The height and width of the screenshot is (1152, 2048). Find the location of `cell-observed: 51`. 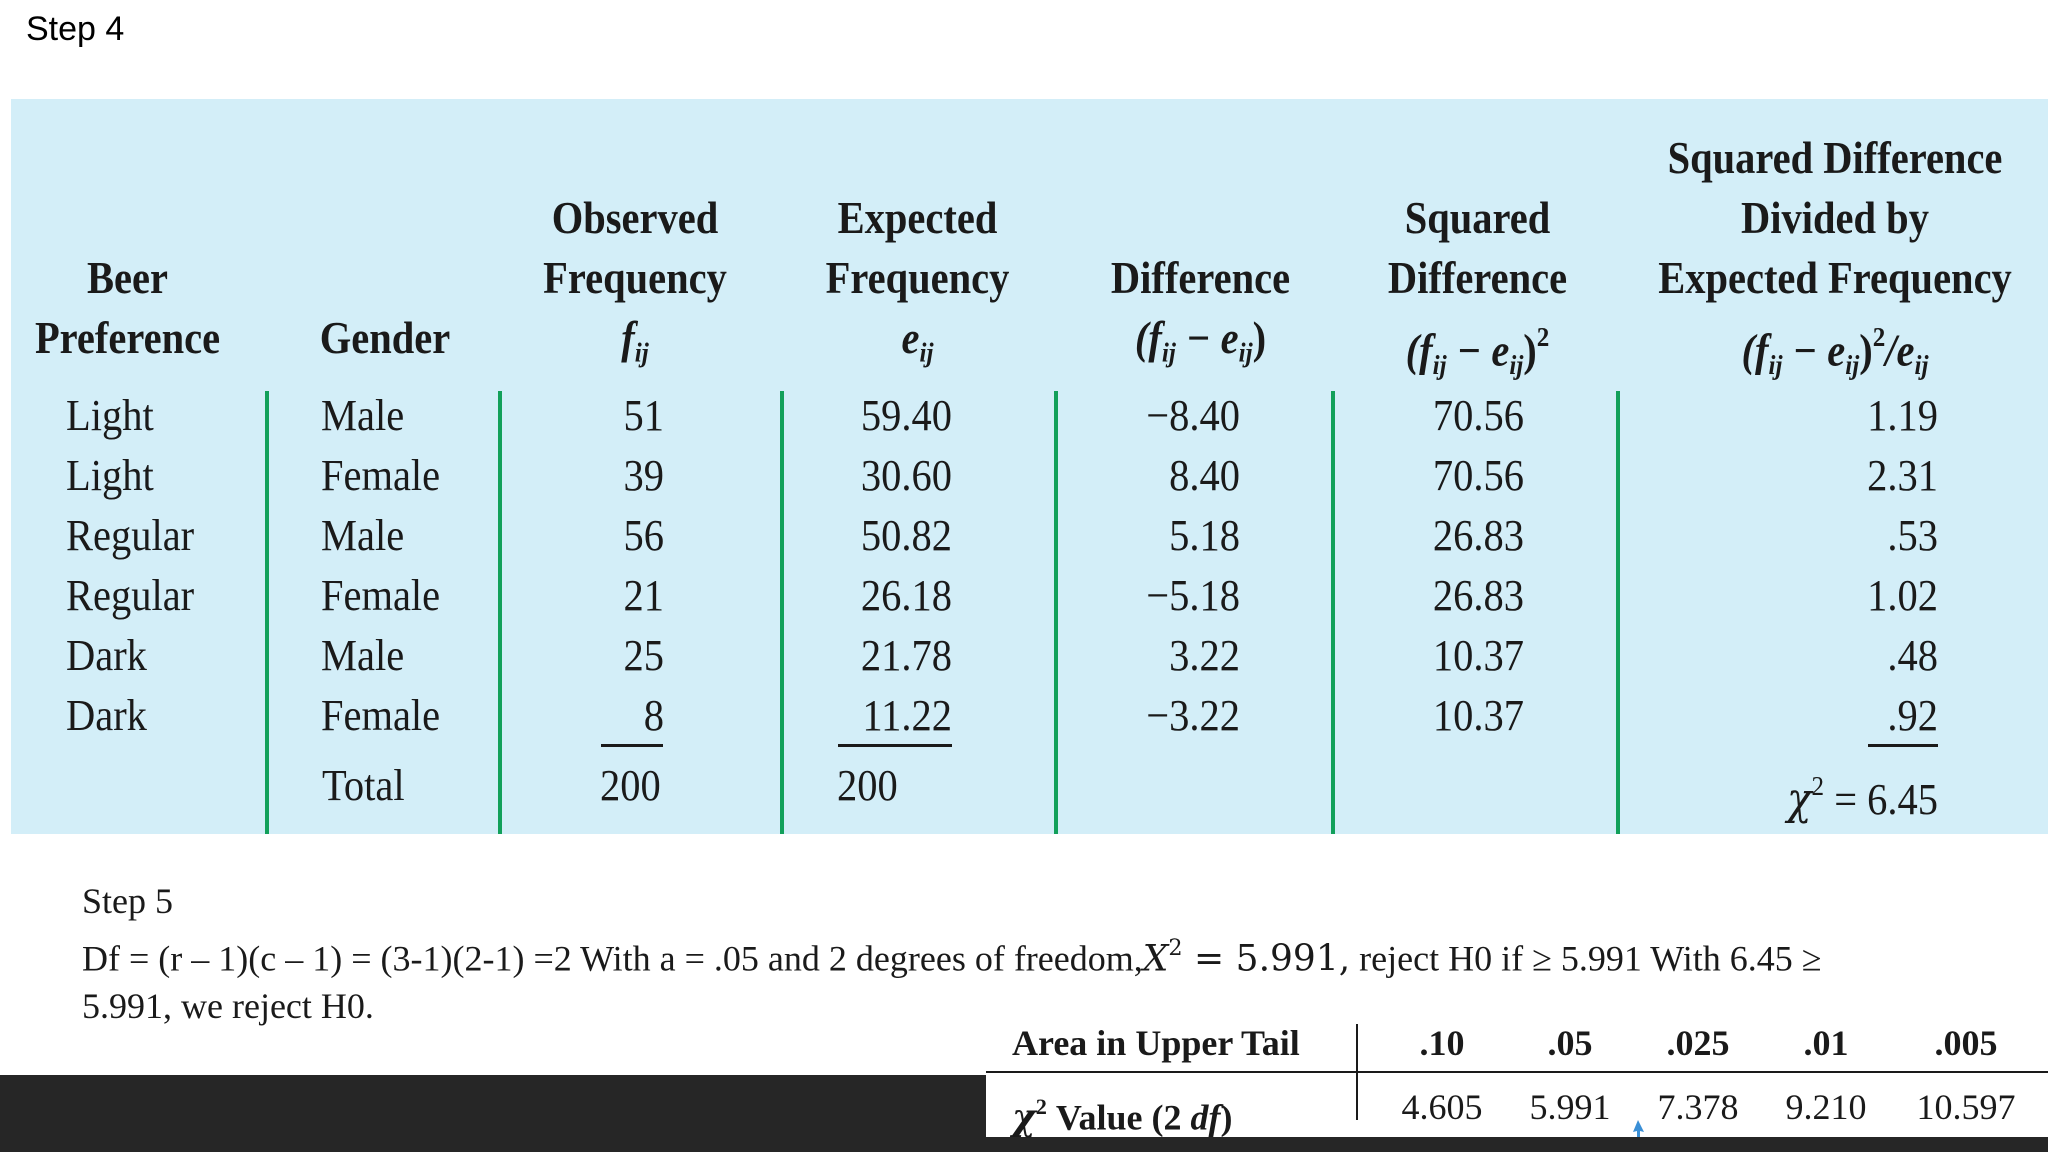

cell-observed: 51 is located at coordinates (643, 415).